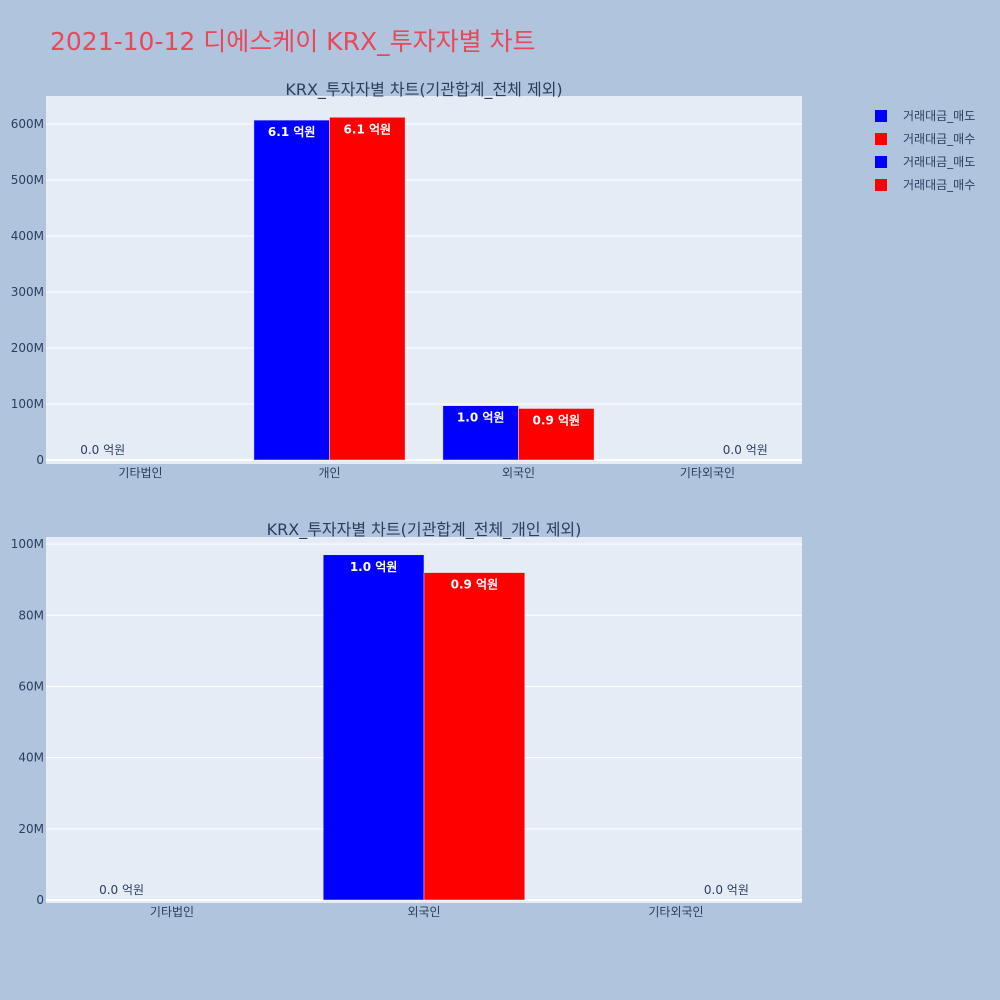 The image size is (1000, 1000). I want to click on chart-title: KRX_투자자별 차트(기관합계_전체_개인 제외), so click(424, 530).